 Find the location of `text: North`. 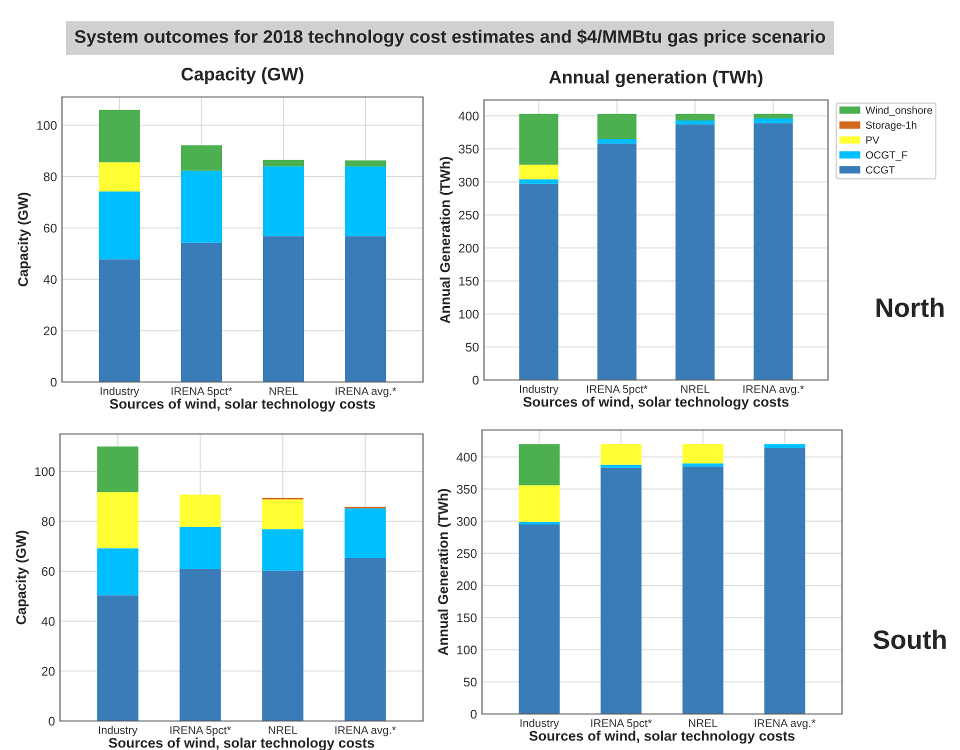

text: North is located at coordinates (910, 308).